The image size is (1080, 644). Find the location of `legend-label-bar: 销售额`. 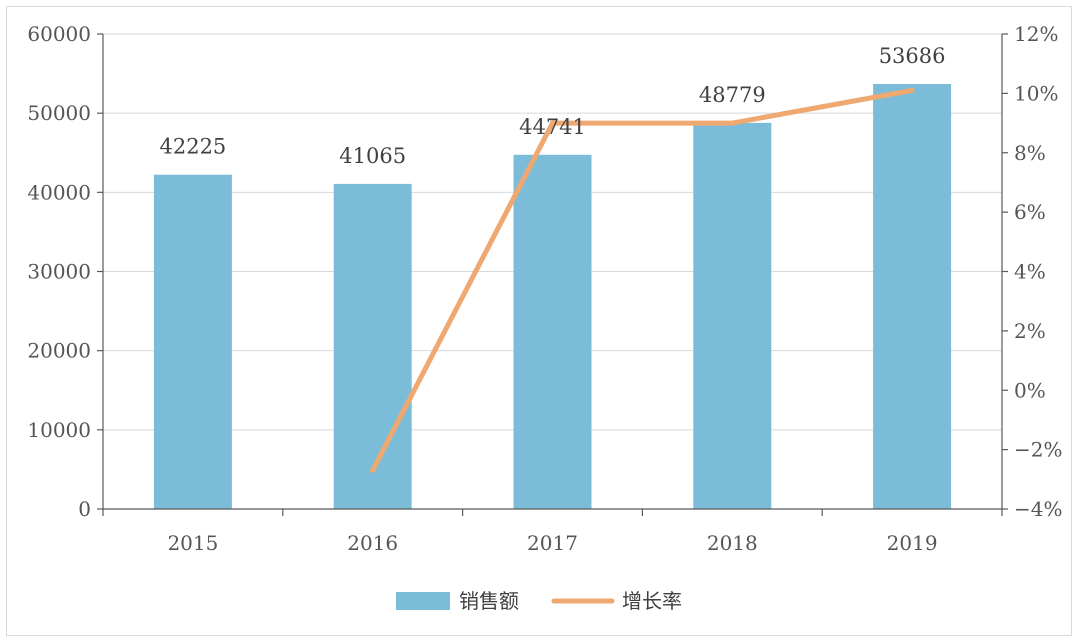

legend-label-bar: 销售额 is located at coordinates (489, 601).